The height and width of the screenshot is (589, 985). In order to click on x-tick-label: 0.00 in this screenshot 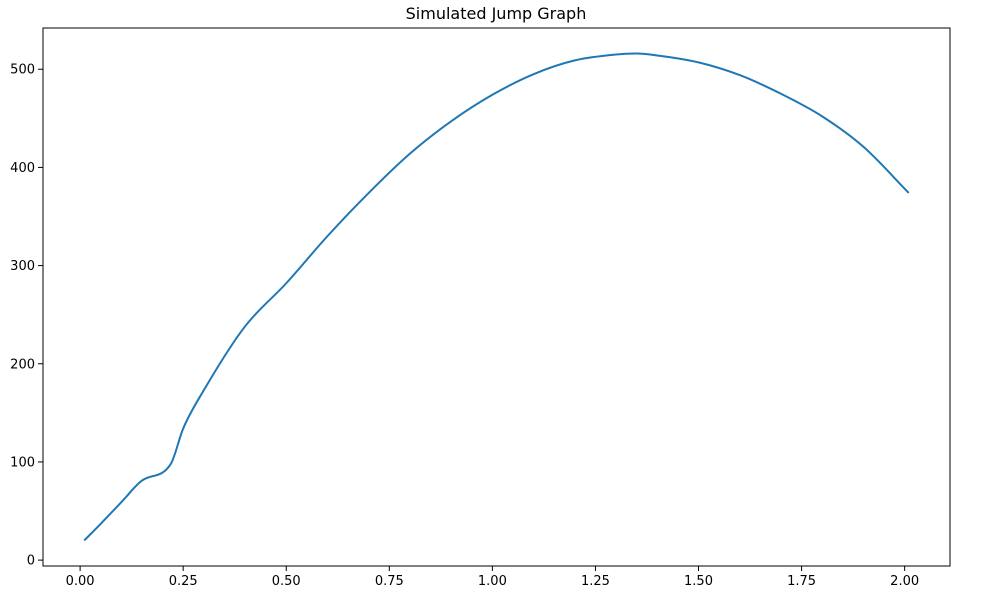, I will do `click(80, 581)`.